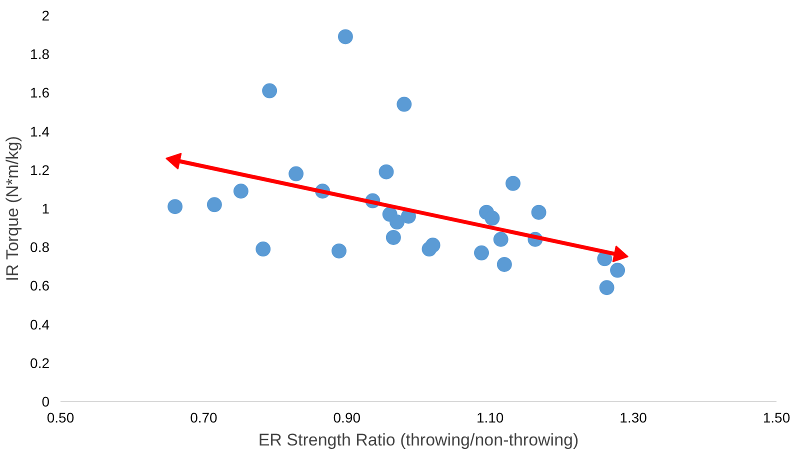 Image resolution: width=796 pixels, height=452 pixels. Describe the element at coordinates (776, 418) in the screenshot. I see `x-tick-label: 1.50` at that location.